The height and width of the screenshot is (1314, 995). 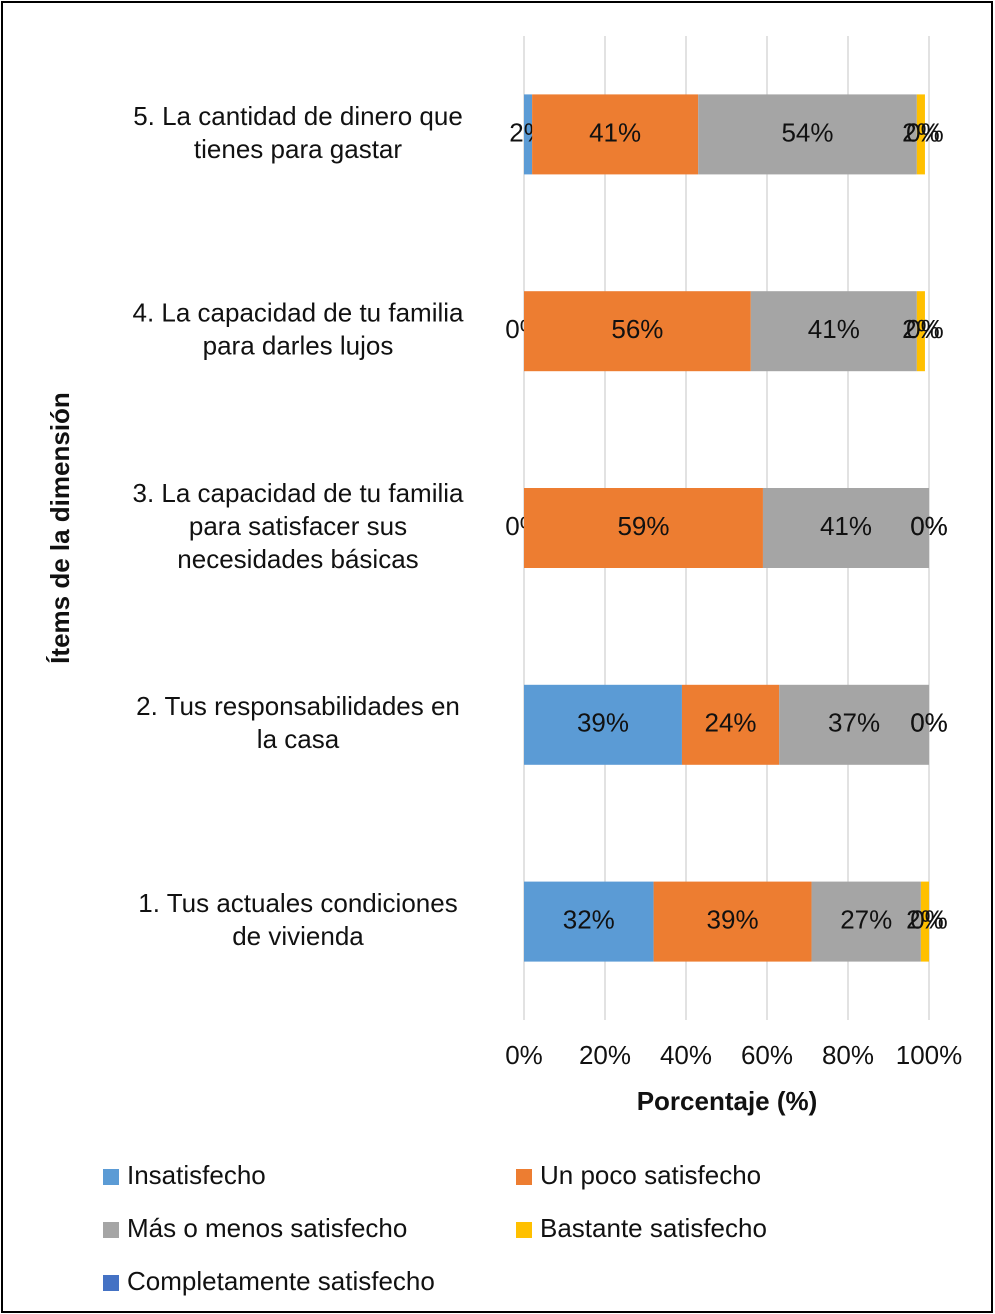 What do you see at coordinates (866, 919) in the screenshot?
I see `data-label: 27%` at bounding box center [866, 919].